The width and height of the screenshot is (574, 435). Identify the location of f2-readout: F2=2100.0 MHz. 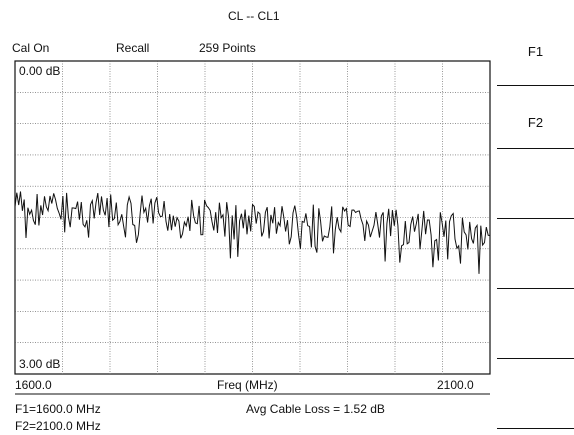
(58, 426).